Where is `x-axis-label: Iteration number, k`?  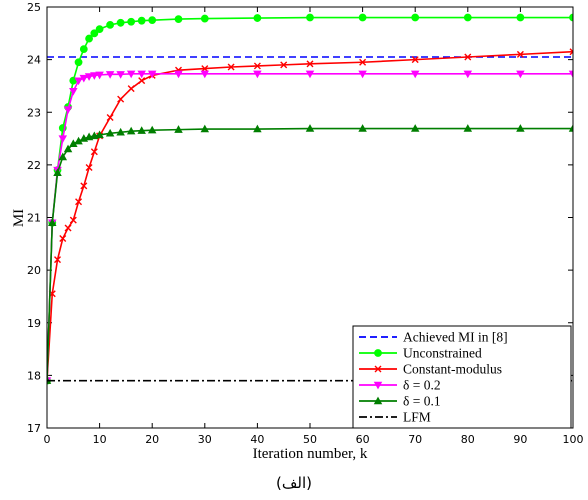 x-axis-label: Iteration number, k is located at coordinates (310, 454).